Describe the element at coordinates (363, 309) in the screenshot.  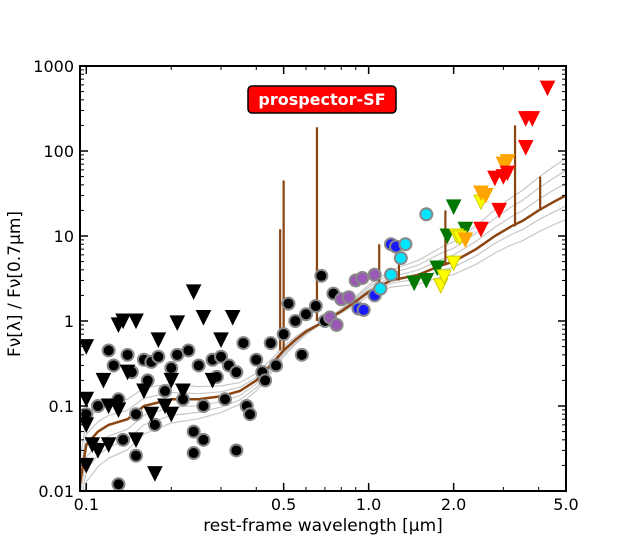
I see `photometry-blue-point` at that location.